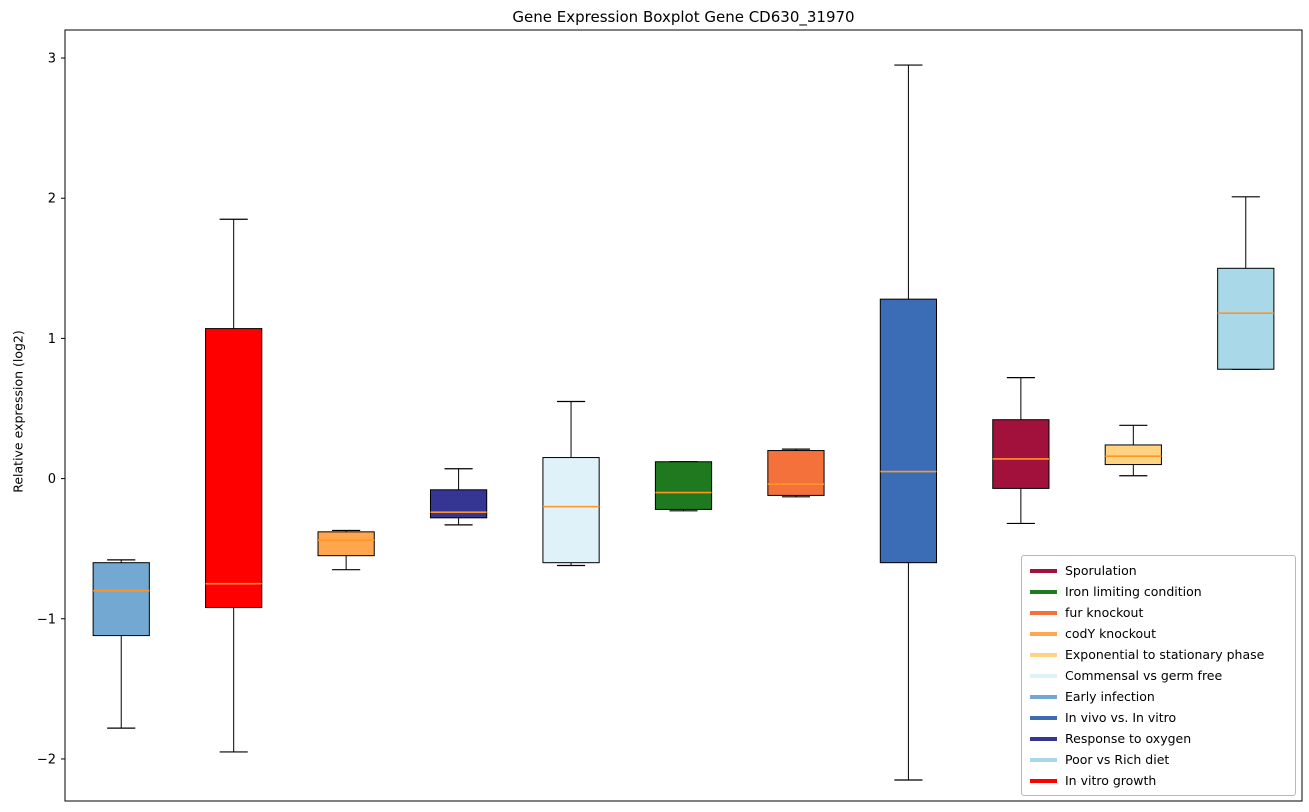 Image resolution: width=1309 pixels, height=812 pixels. What do you see at coordinates (1165, 654) in the screenshot?
I see `legend-label: Exponential to stationary phase` at bounding box center [1165, 654].